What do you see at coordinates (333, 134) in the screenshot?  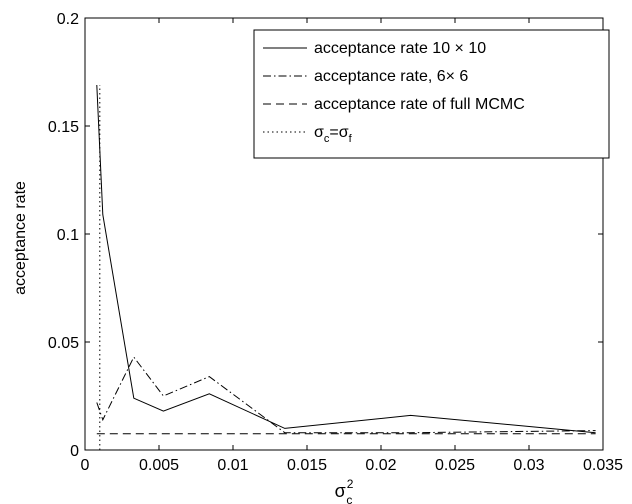 I see `legend-label-sigma: σc=σf` at bounding box center [333, 134].